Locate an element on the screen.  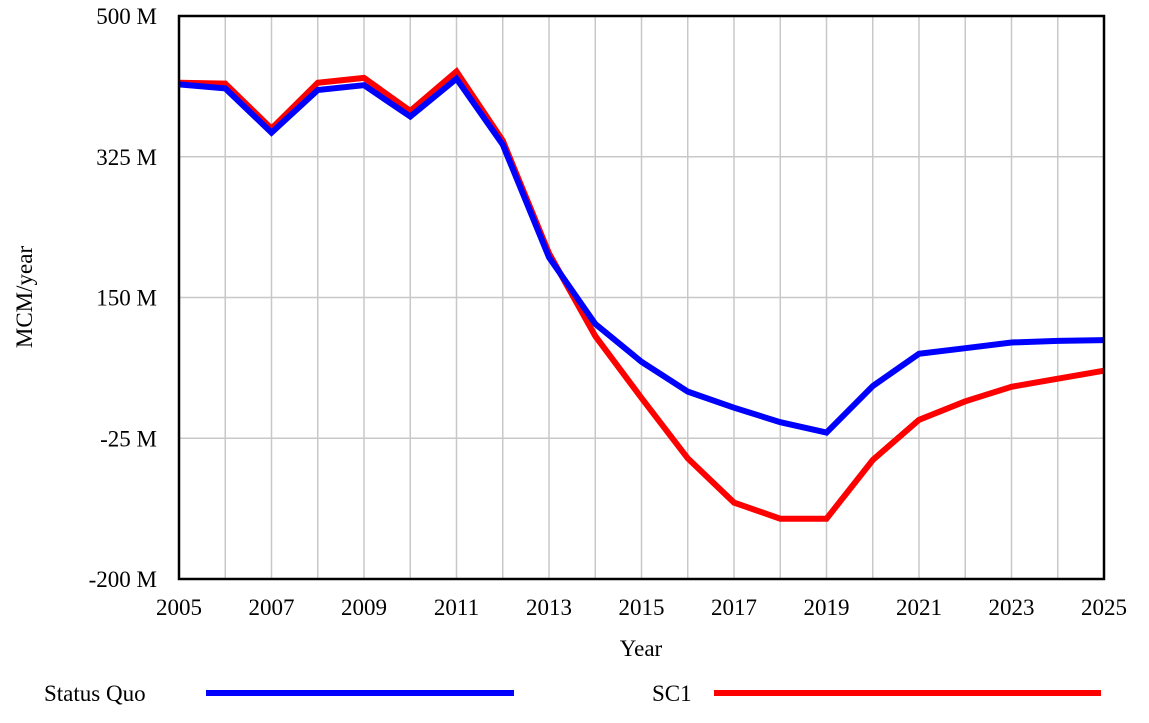
y-axis-title: MCM/year is located at coordinates (24, 297).